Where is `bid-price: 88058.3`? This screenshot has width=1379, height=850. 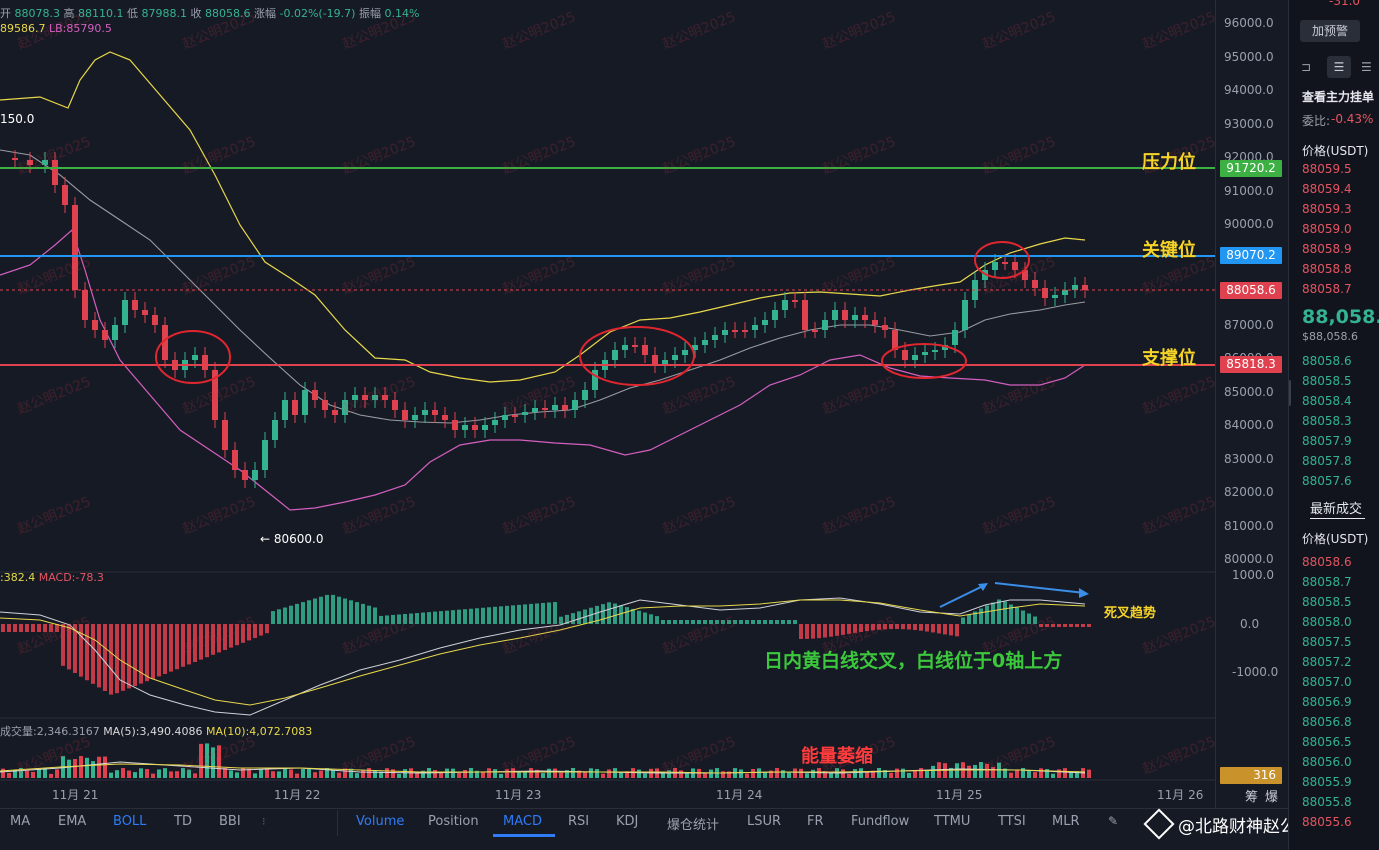
bid-price: 88058.3 is located at coordinates (1327, 421).